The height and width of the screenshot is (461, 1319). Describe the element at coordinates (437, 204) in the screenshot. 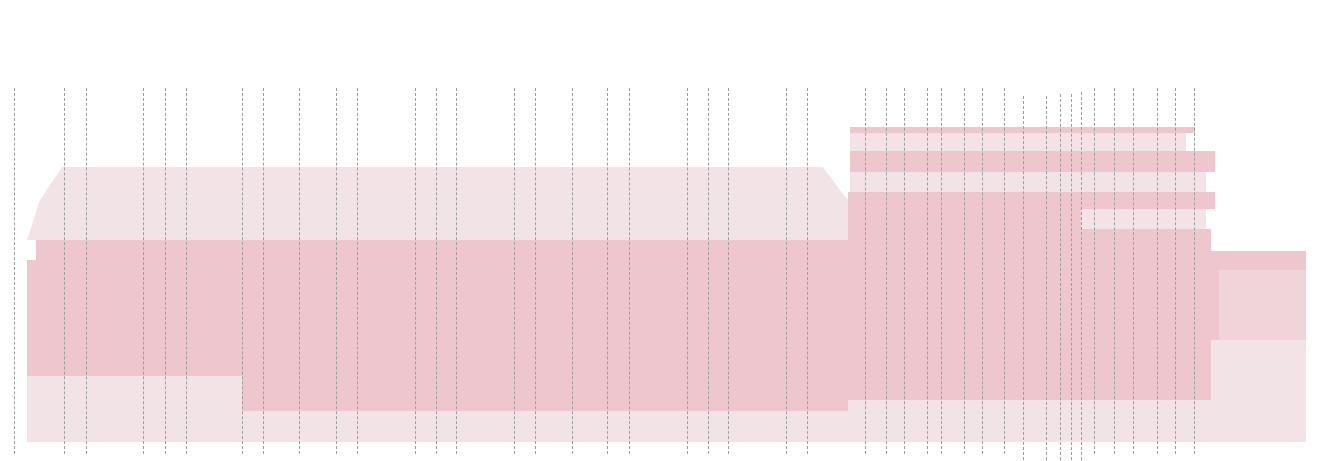

I see `left-roof-parapet` at that location.